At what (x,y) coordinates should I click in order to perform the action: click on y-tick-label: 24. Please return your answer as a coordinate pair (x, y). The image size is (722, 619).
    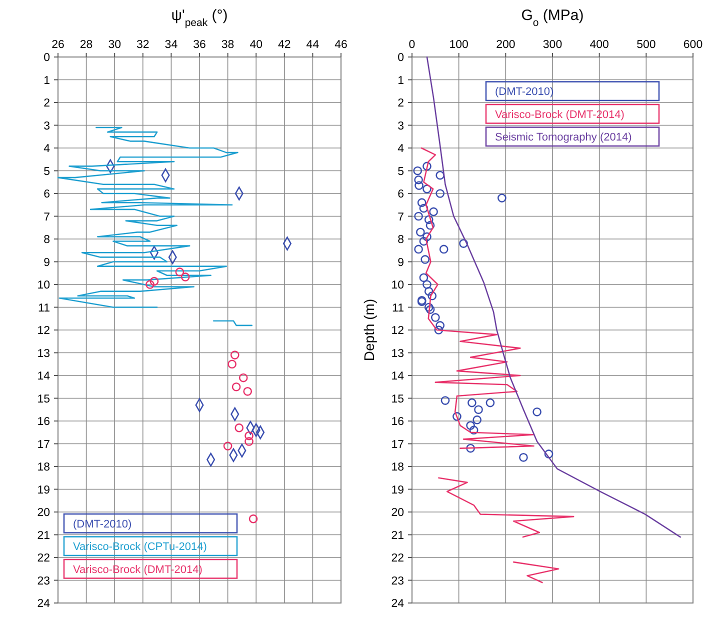
    Looking at the image, I should click on (44, 604).